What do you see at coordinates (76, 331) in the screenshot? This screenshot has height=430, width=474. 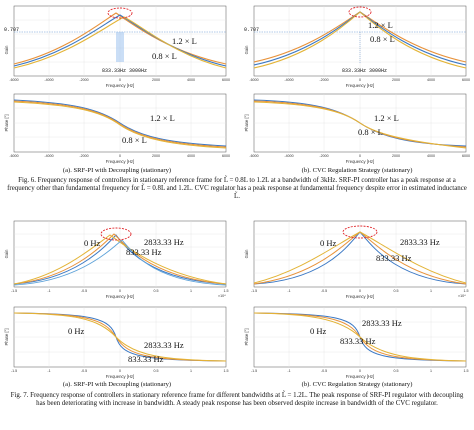 I see `fig7a-phase-label-0hz: 0 Hz` at bounding box center [76, 331].